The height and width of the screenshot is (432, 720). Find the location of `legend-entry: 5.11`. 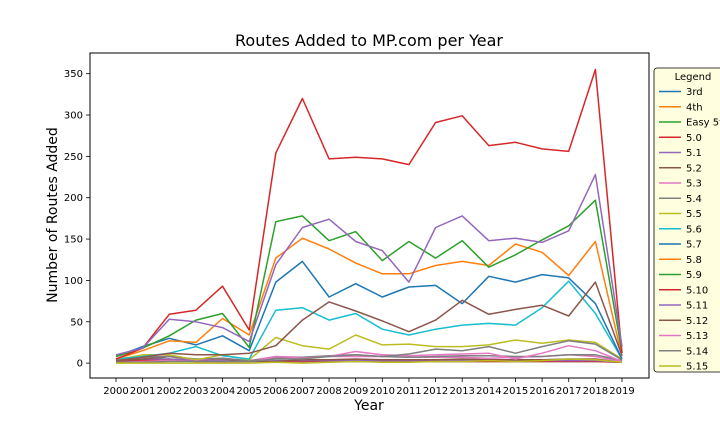

legend-entry: 5.11 is located at coordinates (697, 306).